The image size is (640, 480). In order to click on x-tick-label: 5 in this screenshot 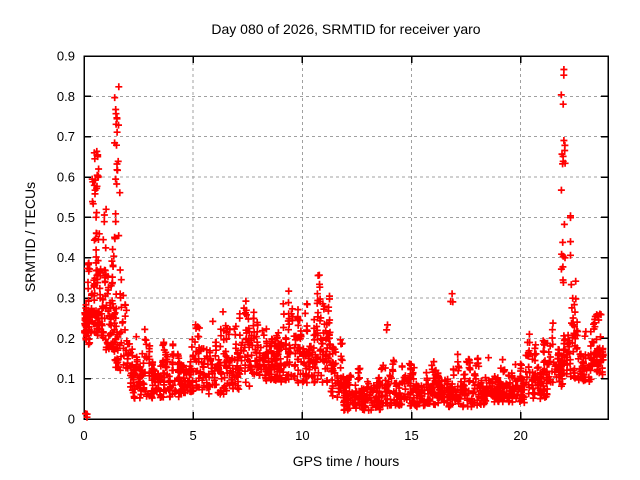, I will do `click(193, 435)`.